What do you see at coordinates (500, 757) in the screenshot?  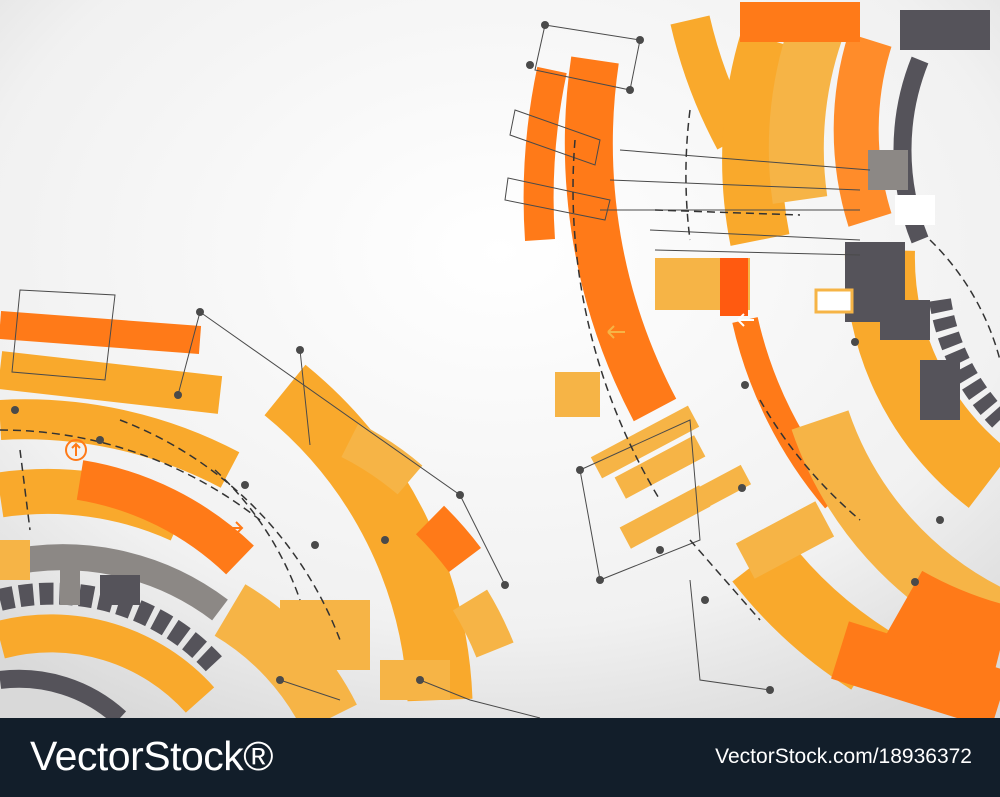 I see `watermark-footer` at bounding box center [500, 757].